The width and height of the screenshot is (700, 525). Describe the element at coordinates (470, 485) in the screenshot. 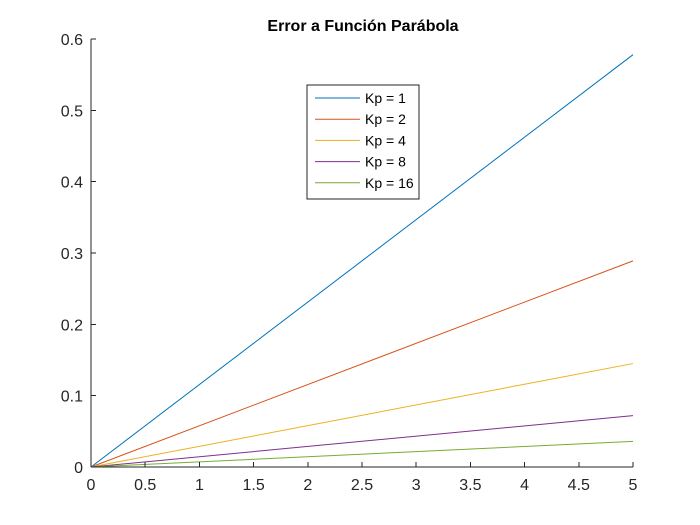

I see `x-tick-label: 3.5` at that location.